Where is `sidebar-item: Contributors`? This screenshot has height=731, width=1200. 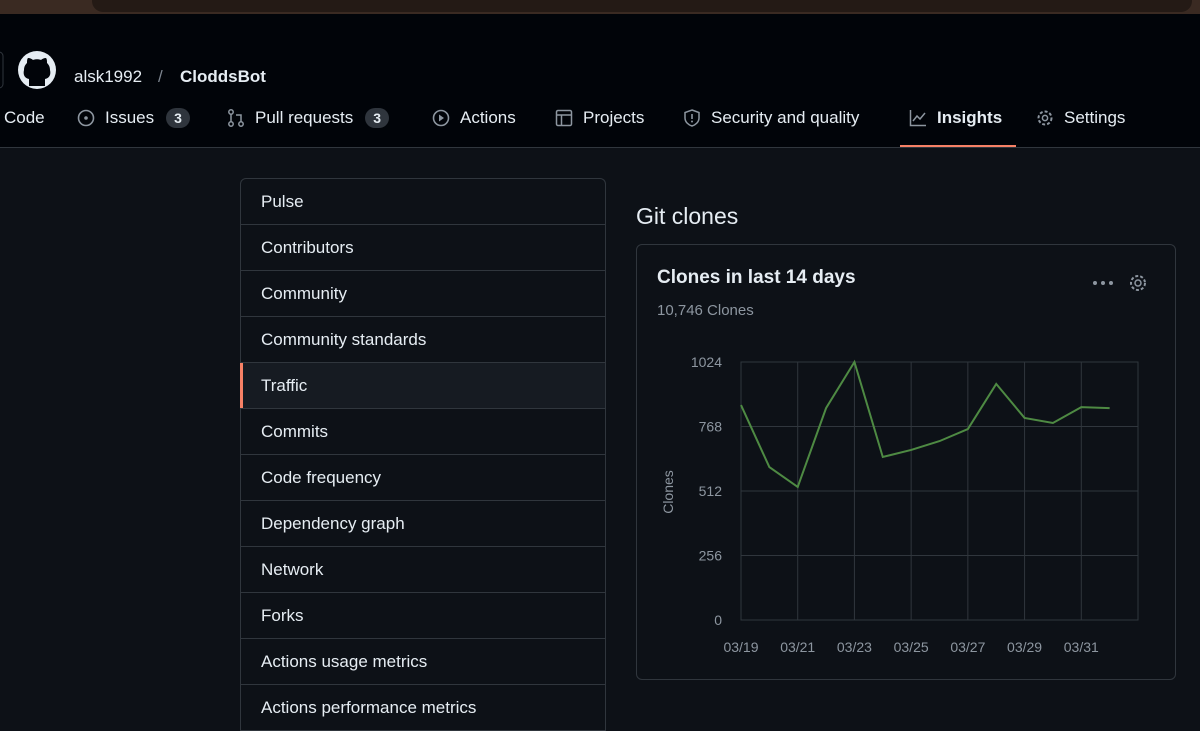 sidebar-item: Contributors is located at coordinates (423, 248).